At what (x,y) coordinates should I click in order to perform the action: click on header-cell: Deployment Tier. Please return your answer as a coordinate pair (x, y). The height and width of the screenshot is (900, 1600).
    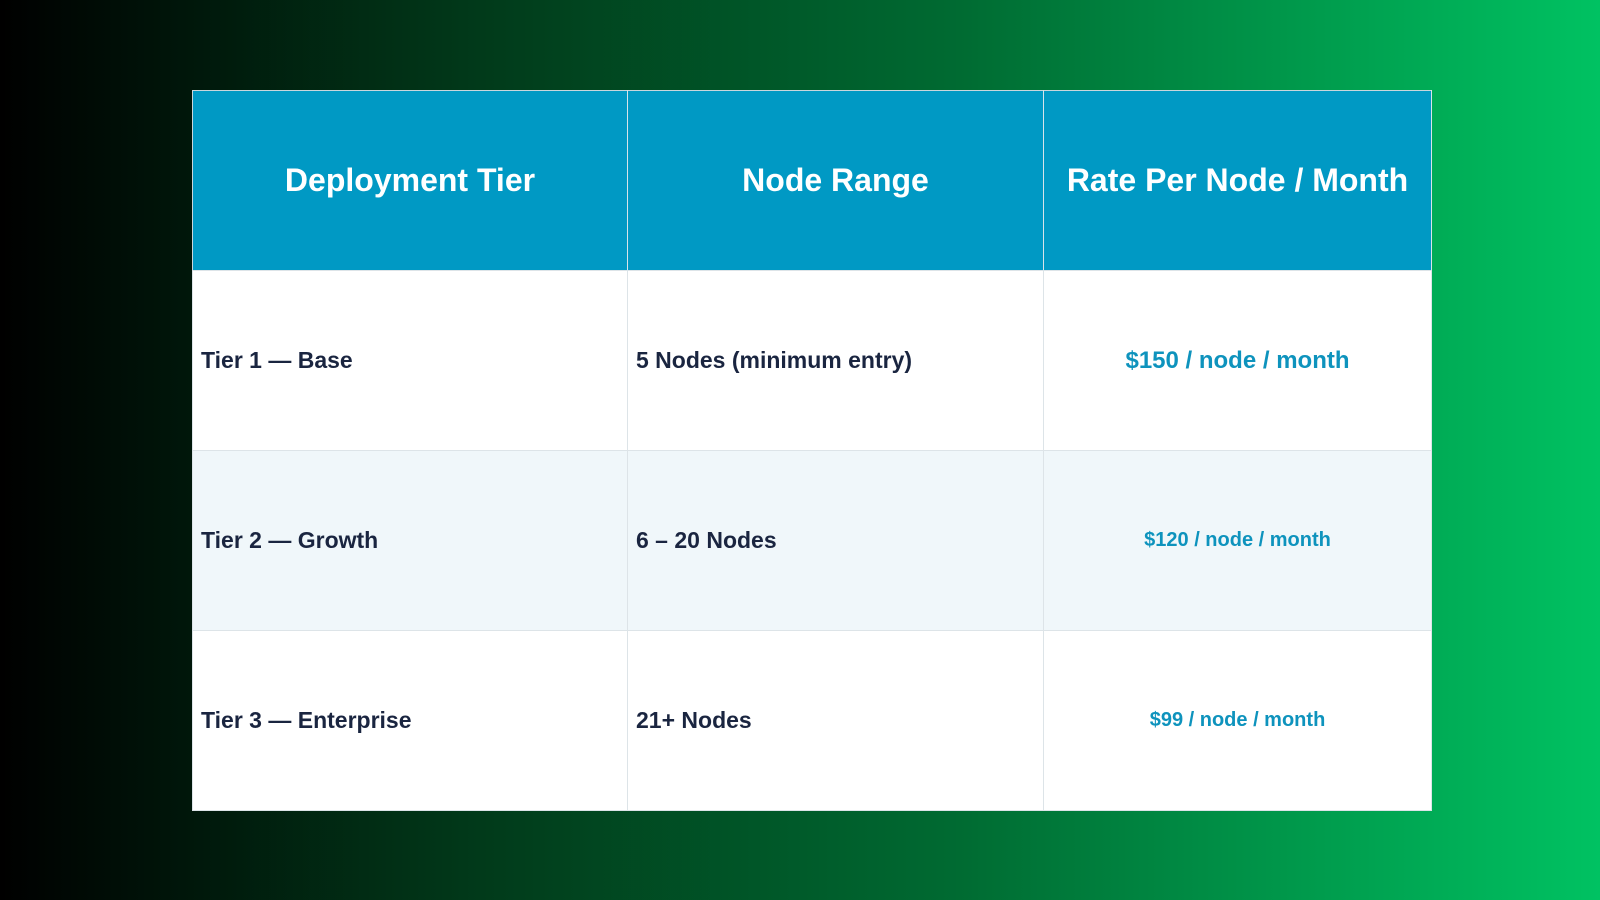
    Looking at the image, I should click on (410, 180).